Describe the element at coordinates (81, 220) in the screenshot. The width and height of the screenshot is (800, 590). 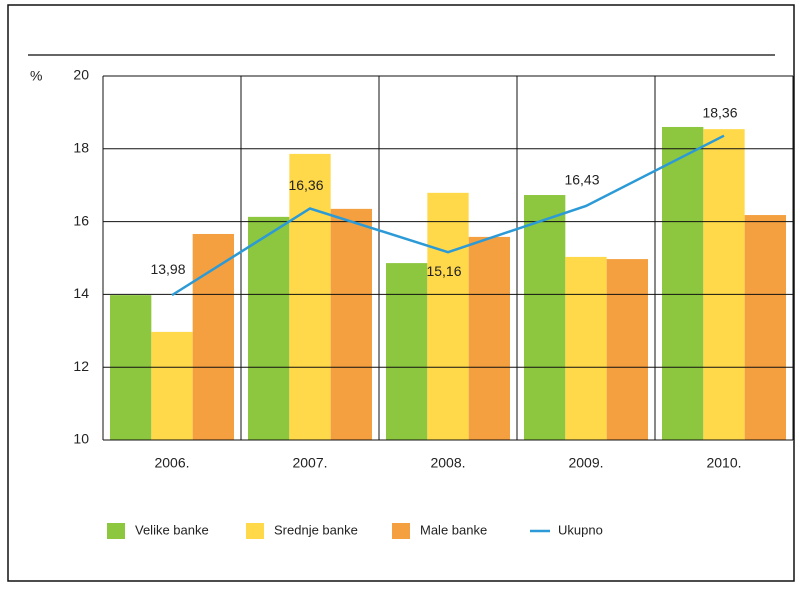
I see `y-tick-label: 16` at that location.